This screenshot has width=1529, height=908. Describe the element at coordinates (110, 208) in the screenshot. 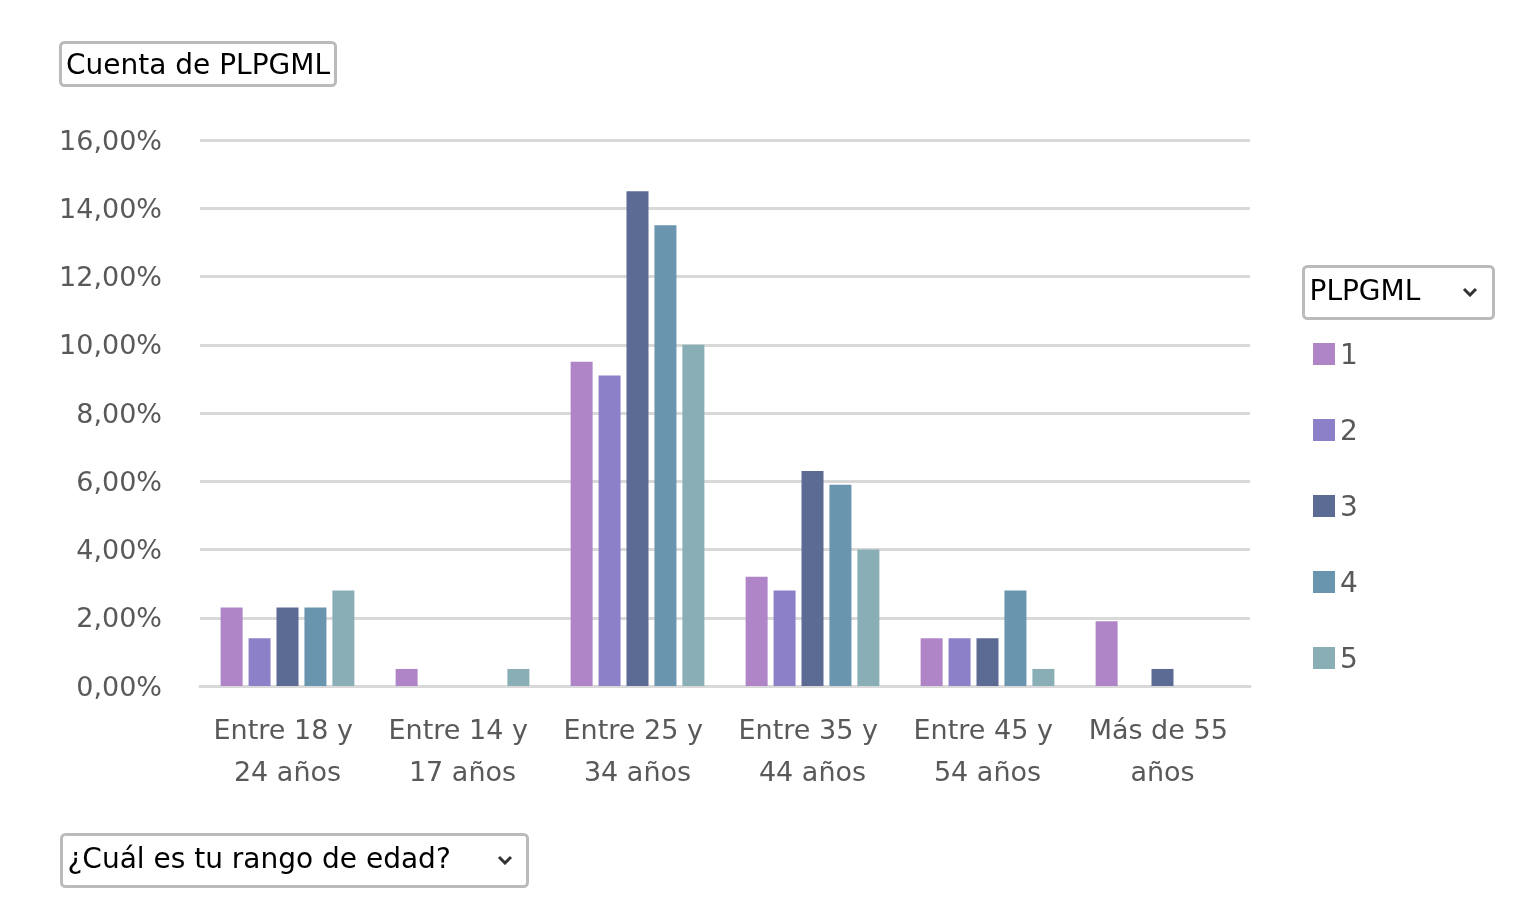

I see `y-tick-label: 14,00%` at that location.